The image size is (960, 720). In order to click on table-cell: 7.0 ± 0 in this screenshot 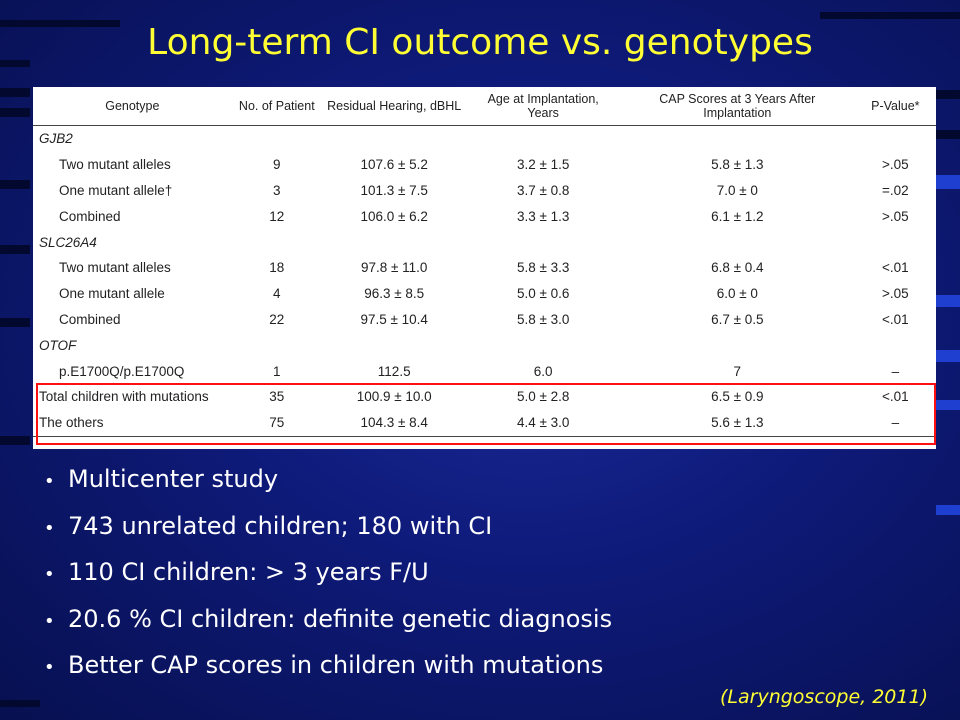, I will do `click(737, 190)`.